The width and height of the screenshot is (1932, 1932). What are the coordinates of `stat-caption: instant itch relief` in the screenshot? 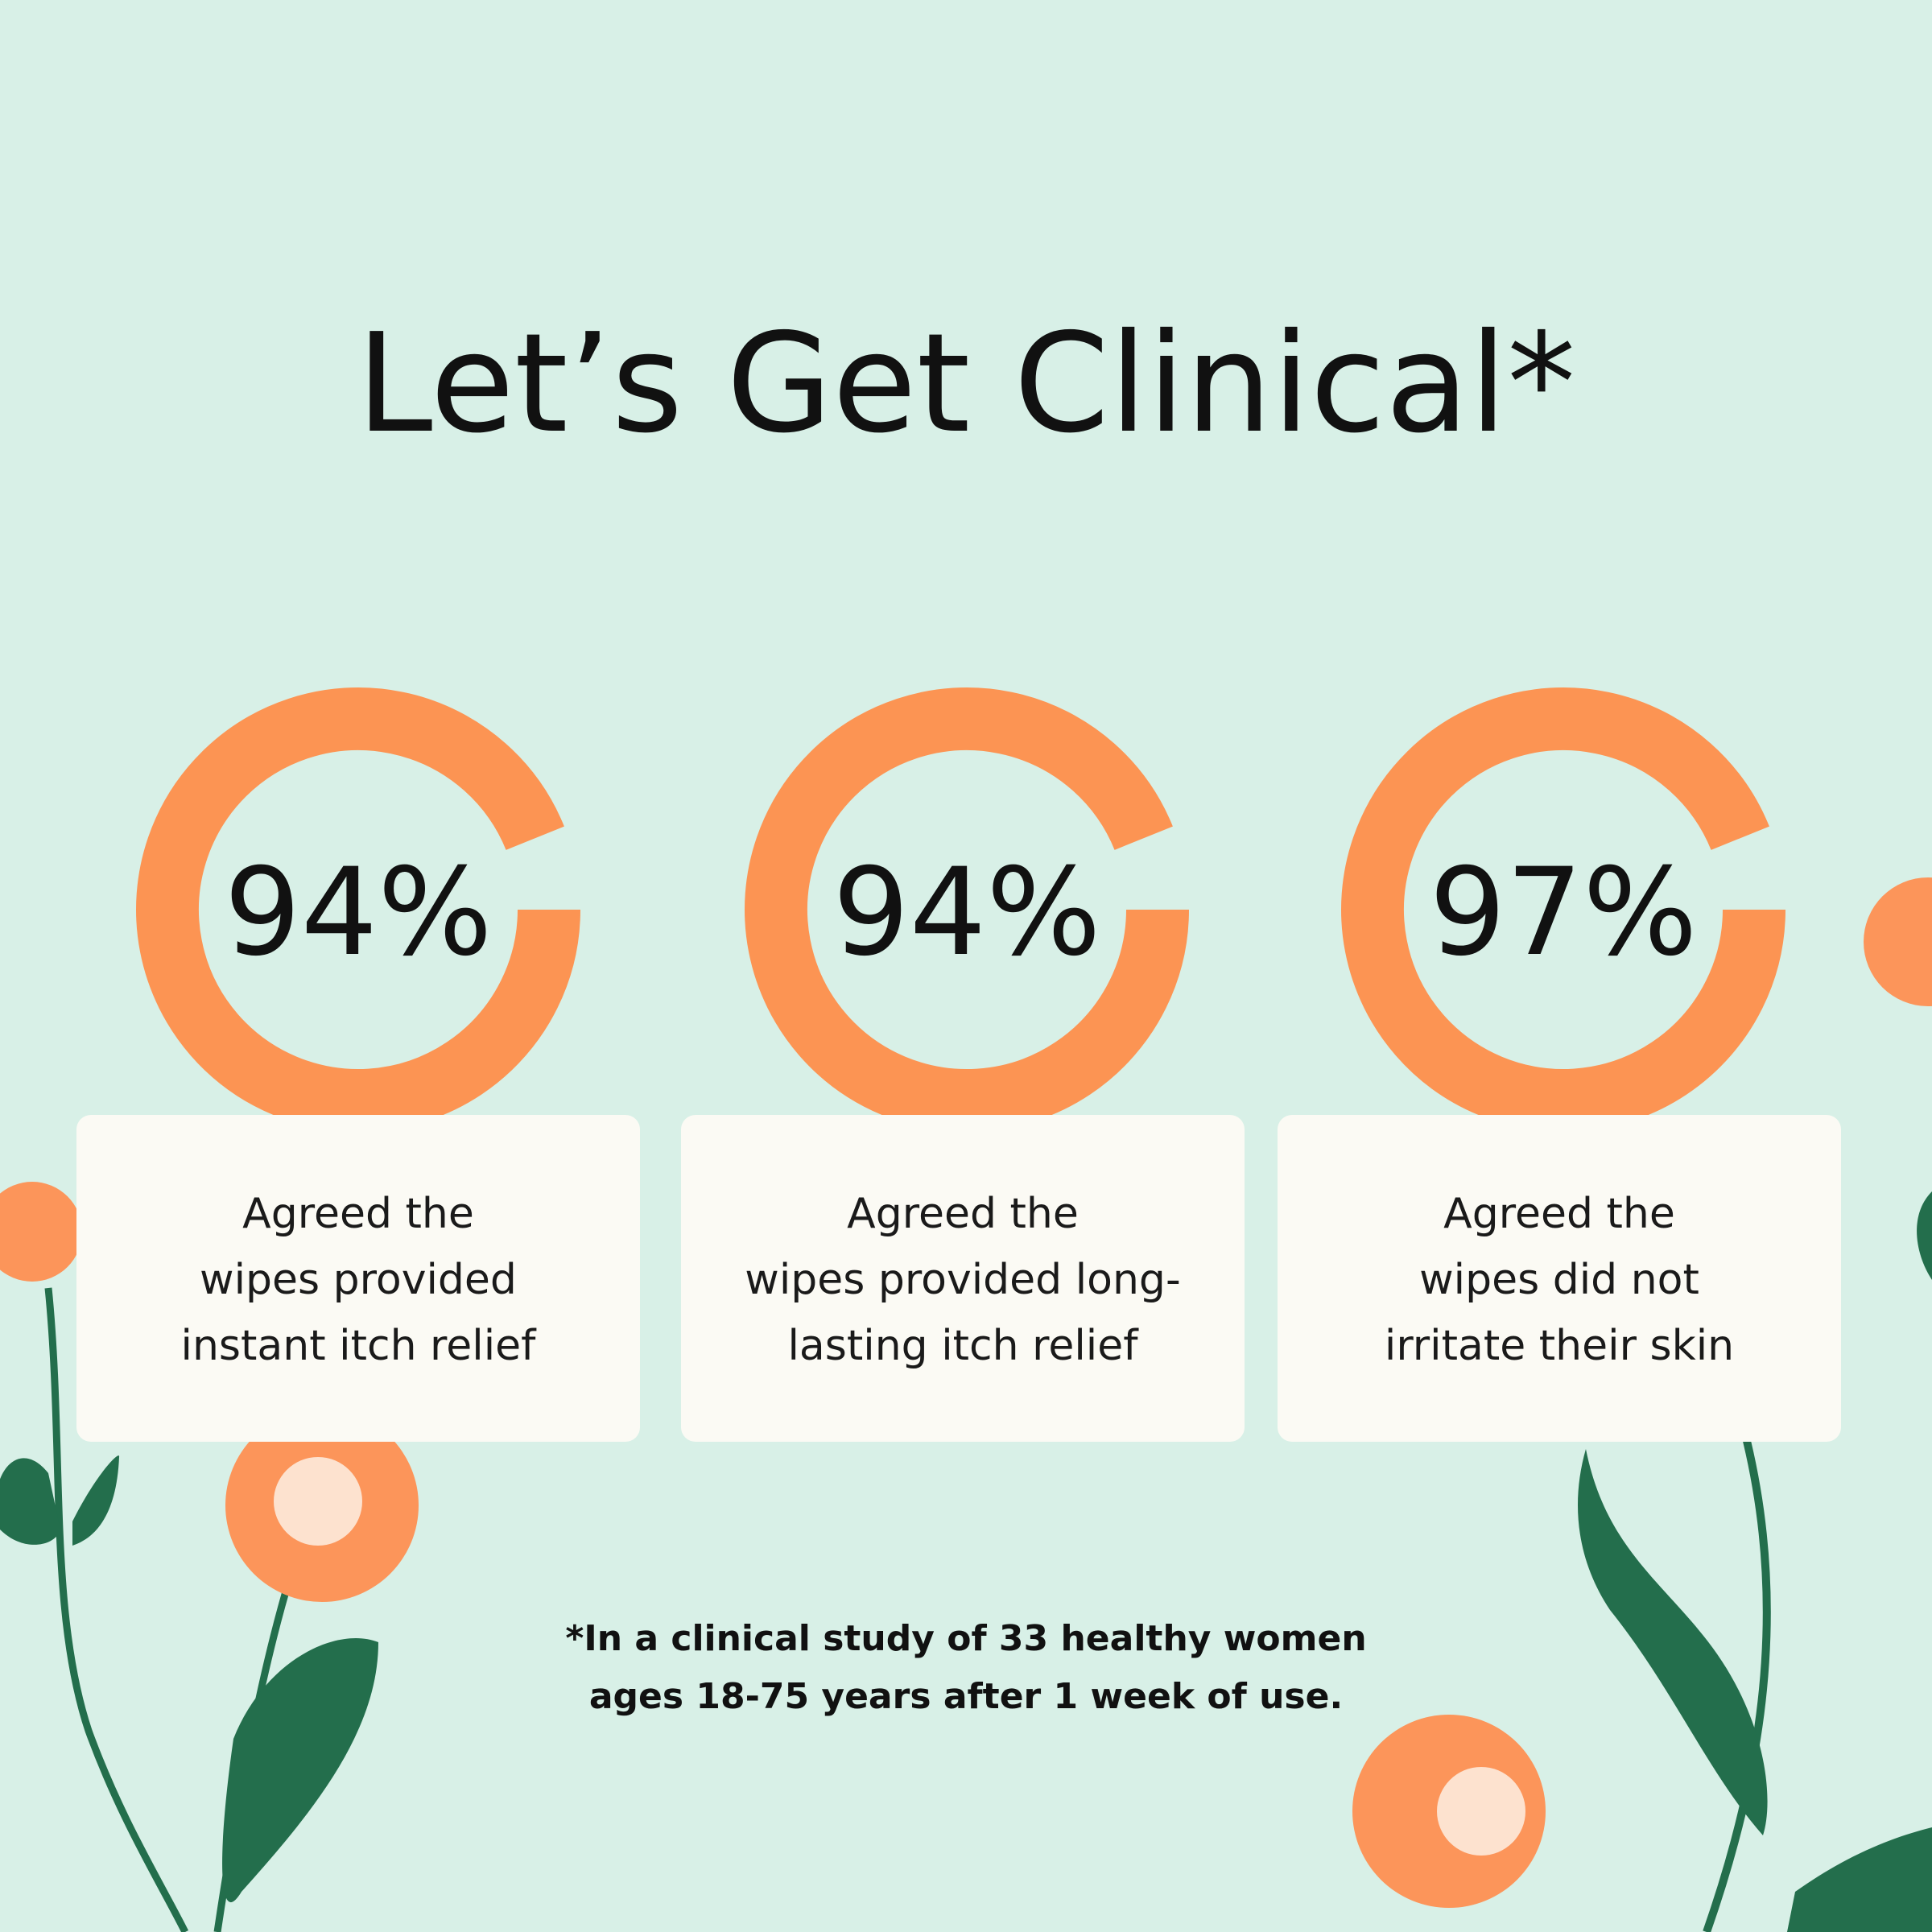 It's located at (359, 1346).